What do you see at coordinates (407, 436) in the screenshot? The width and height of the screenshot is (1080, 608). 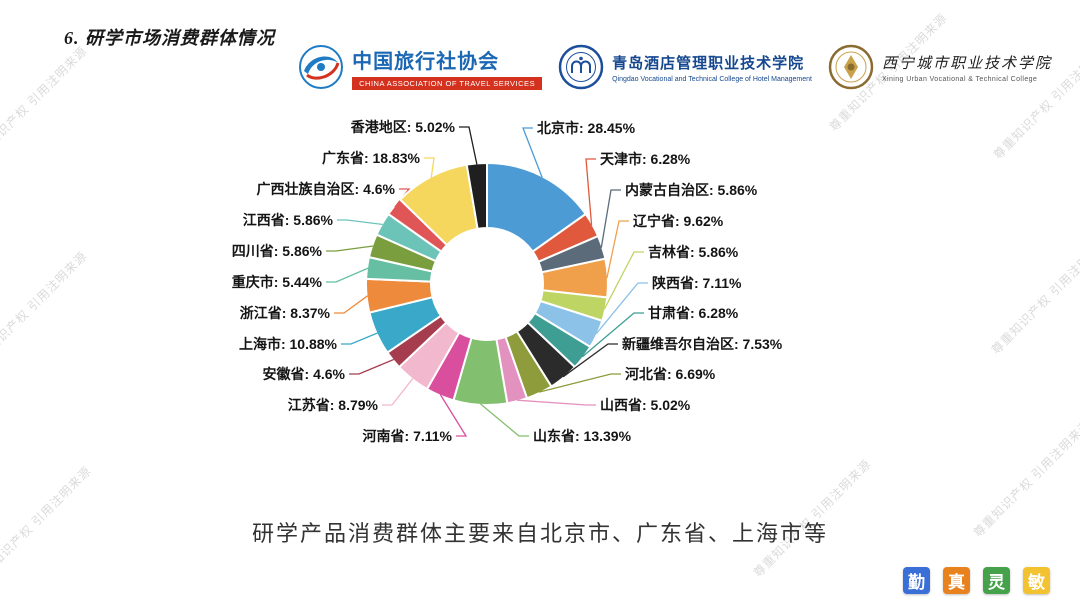 I see `chart-label: 河南省: 7.11%` at bounding box center [407, 436].